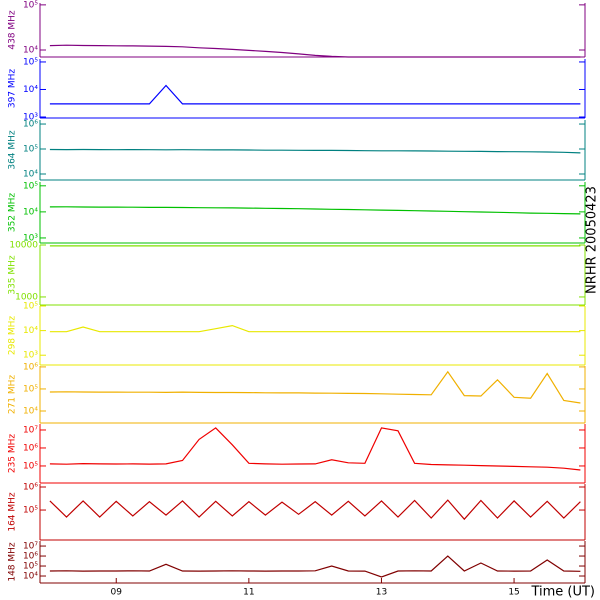 This screenshot has height=600, width=600. Describe the element at coordinates (117, 593) in the screenshot. I see `x-tick-label: 09` at that location.